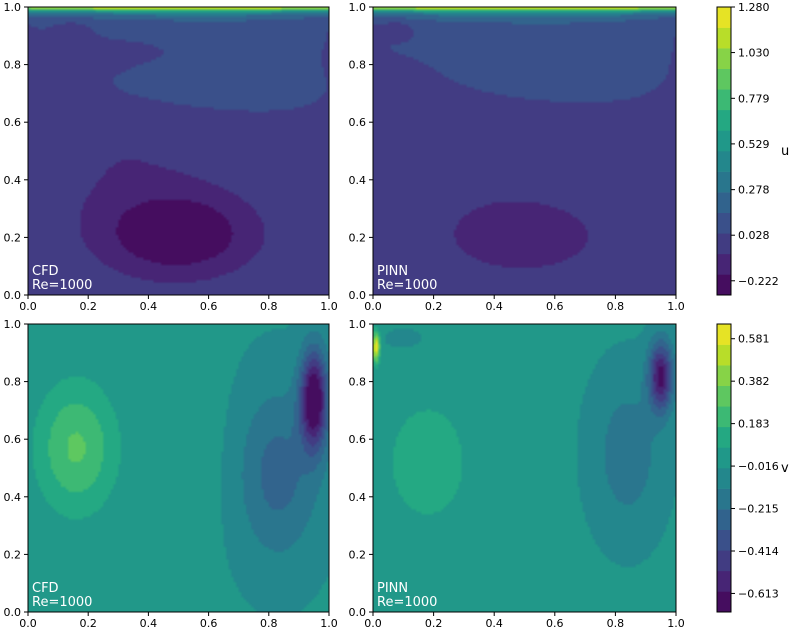 Image resolution: width=793 pixels, height=634 pixels. I want to click on colorbar-frame-u, so click(724, 151).